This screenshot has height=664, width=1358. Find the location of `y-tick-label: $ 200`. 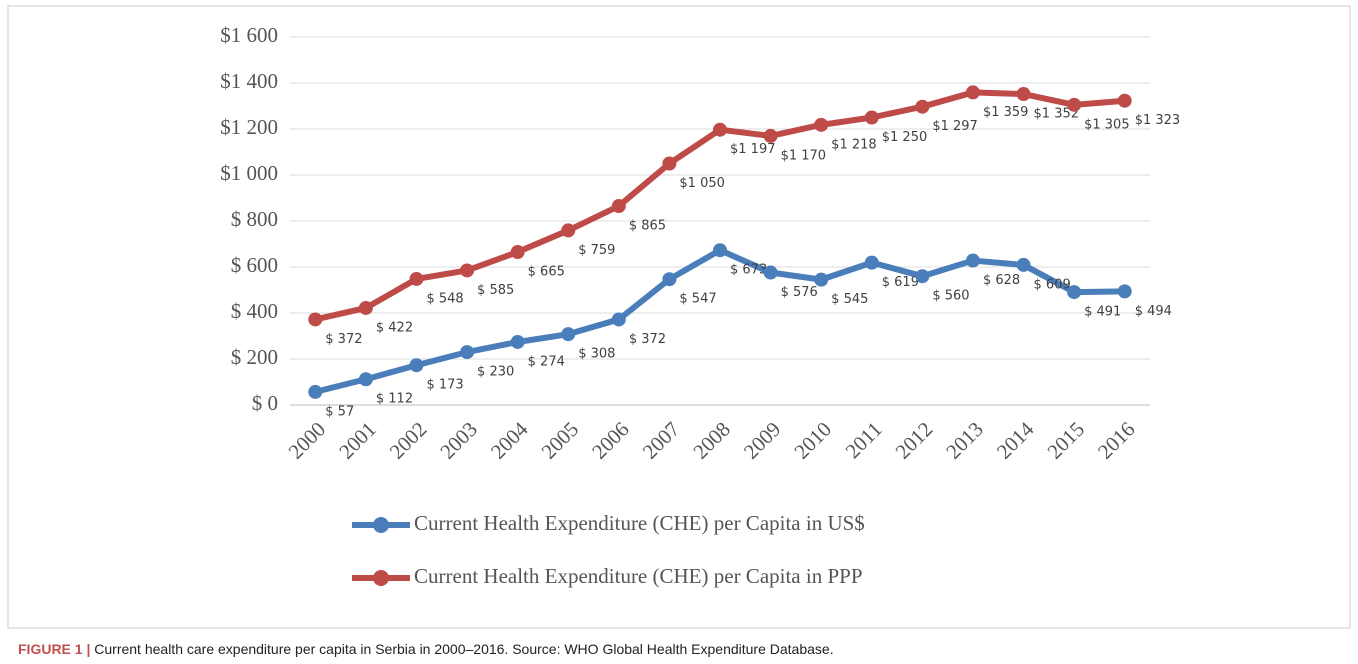

y-tick-label: $ 200 is located at coordinates (254, 357).